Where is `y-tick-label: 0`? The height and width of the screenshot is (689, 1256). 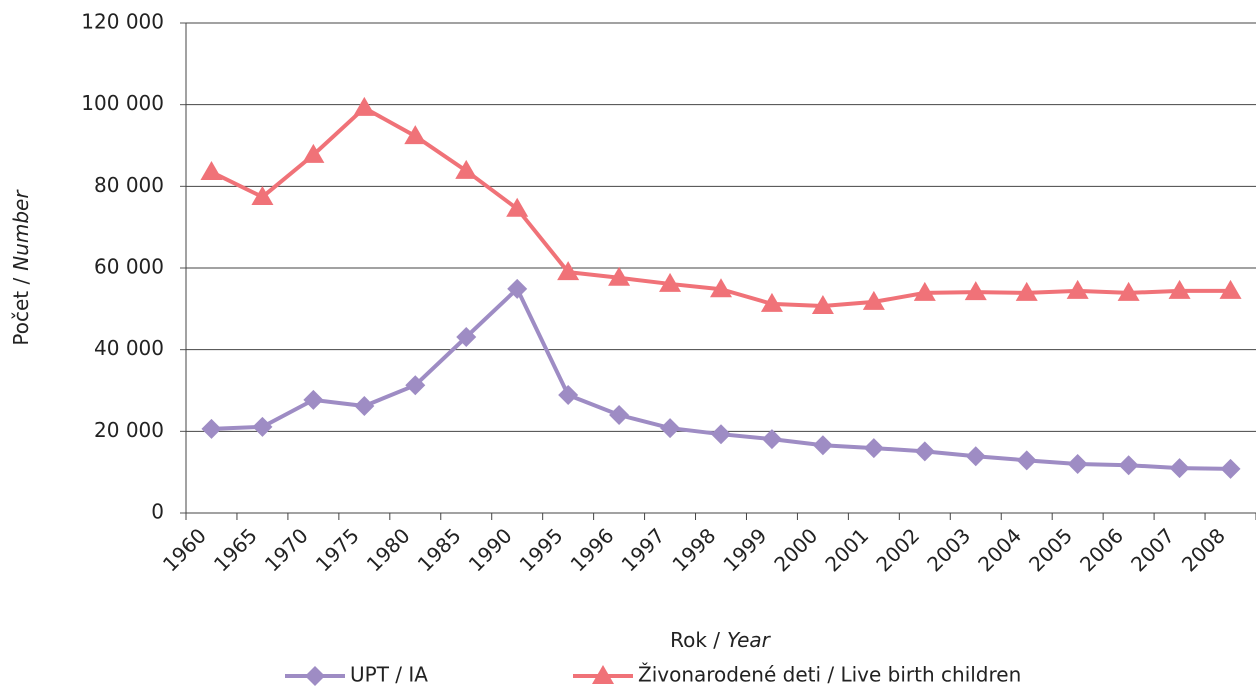
y-tick-label: 0 is located at coordinates (157, 512).